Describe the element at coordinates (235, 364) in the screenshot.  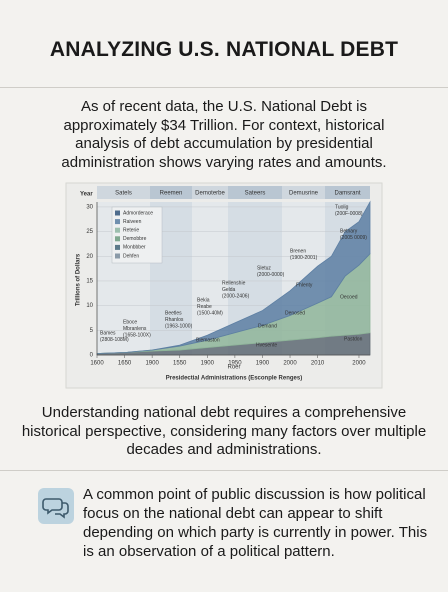
I see `x-tick-label: 1950` at that location.